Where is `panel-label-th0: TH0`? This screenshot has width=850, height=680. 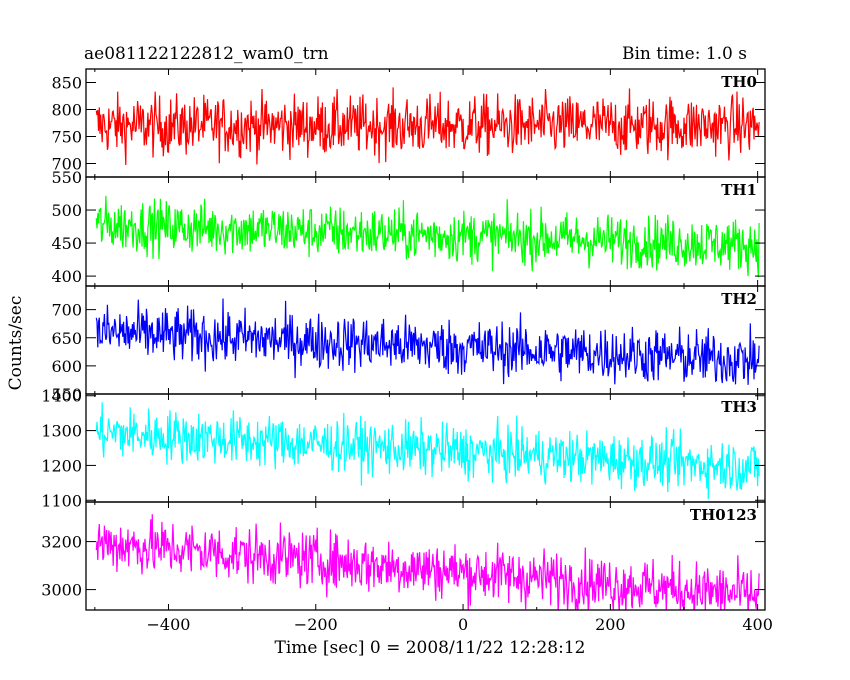
panel-label-th0: TH0 is located at coordinates (739, 82).